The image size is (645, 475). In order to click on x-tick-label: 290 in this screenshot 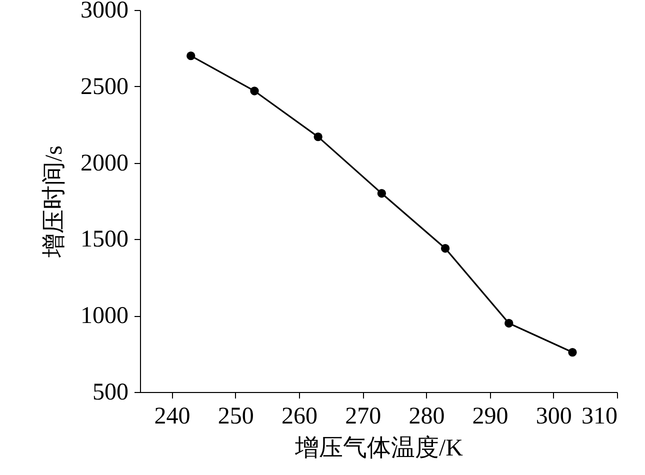, I will do `click(490, 417)`.